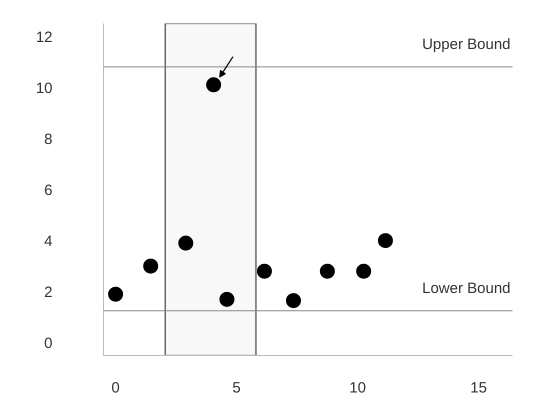 This screenshot has height=410, width=536. I want to click on x-tick-label: 0, so click(115, 388).